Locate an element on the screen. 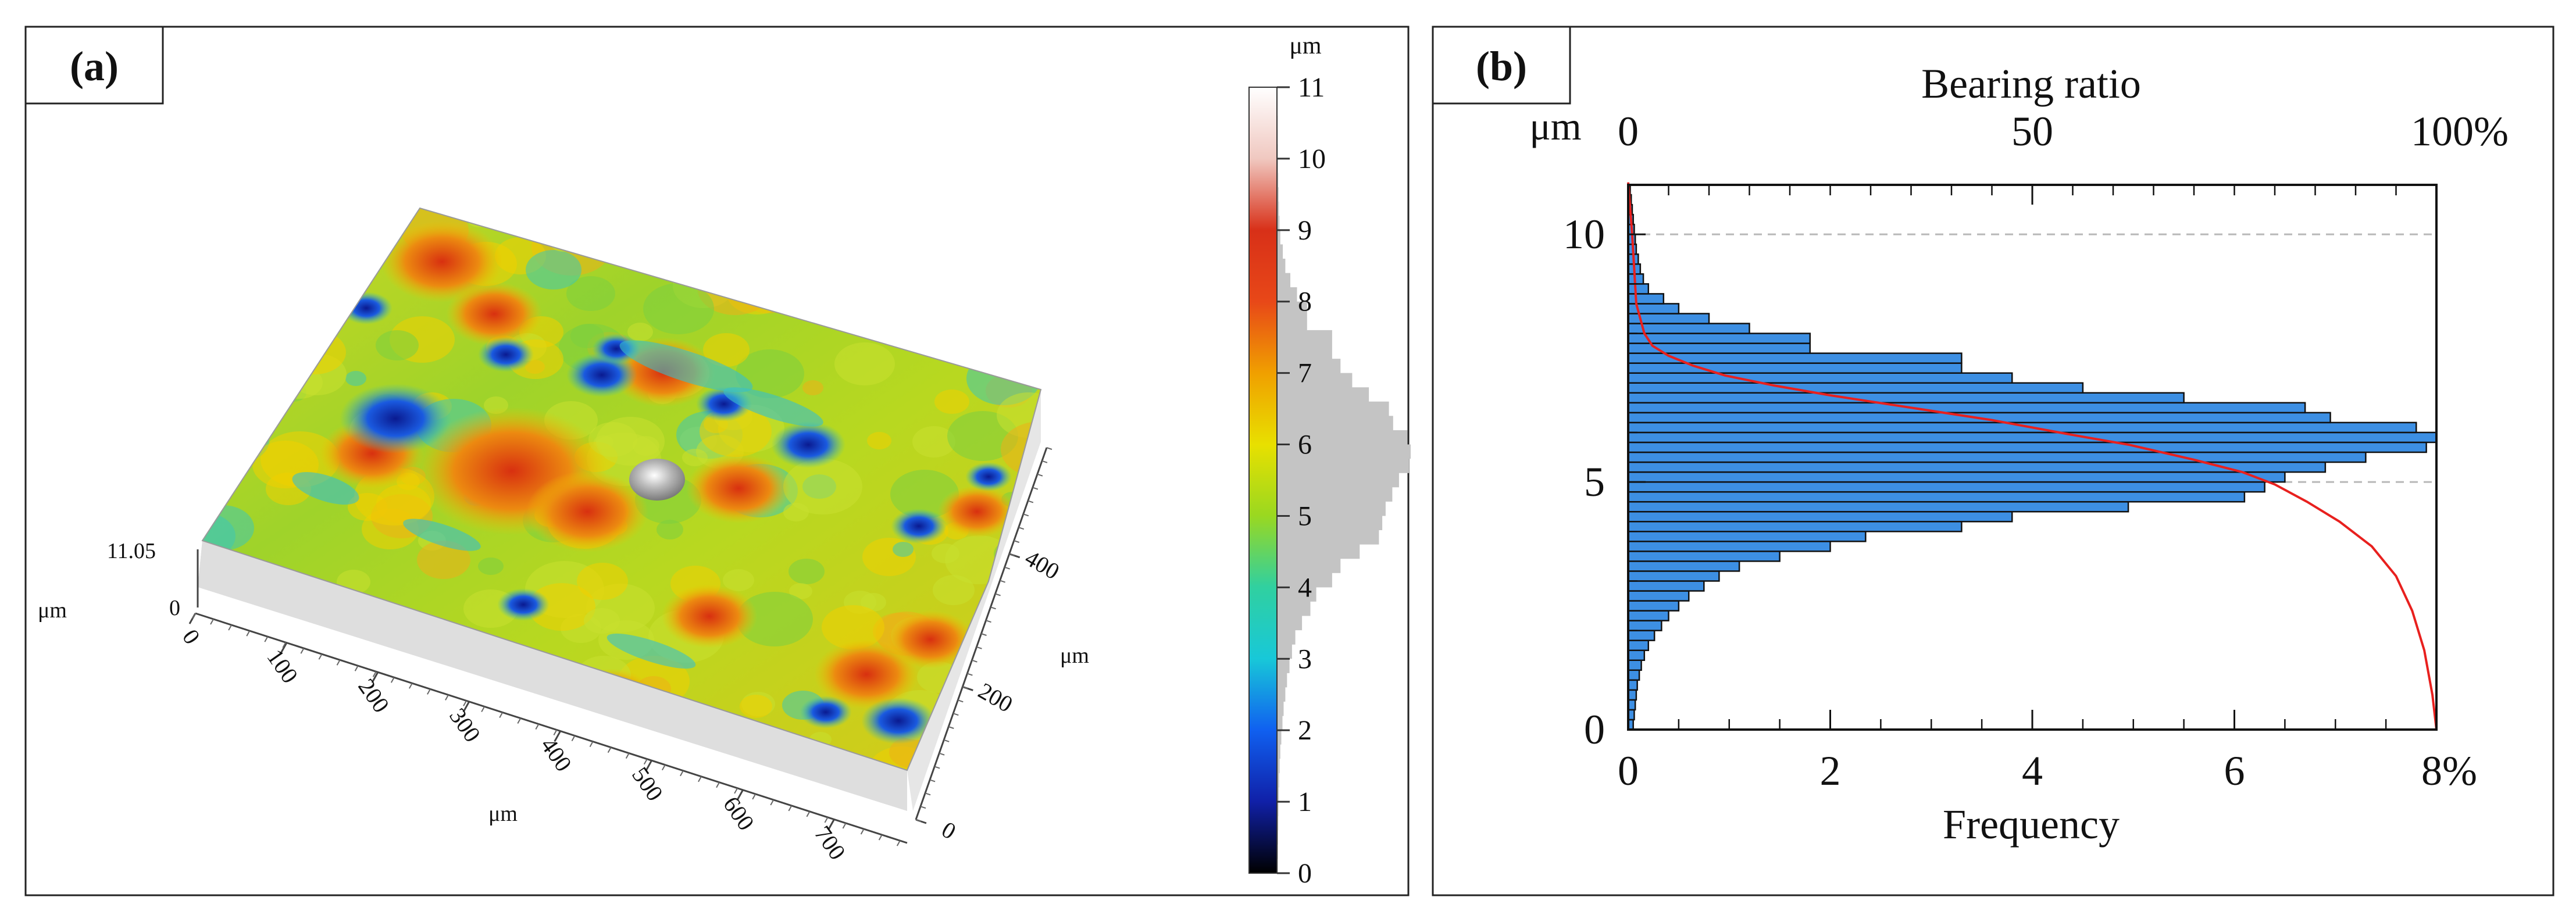  x-tick-label: 2 is located at coordinates (1831, 771).